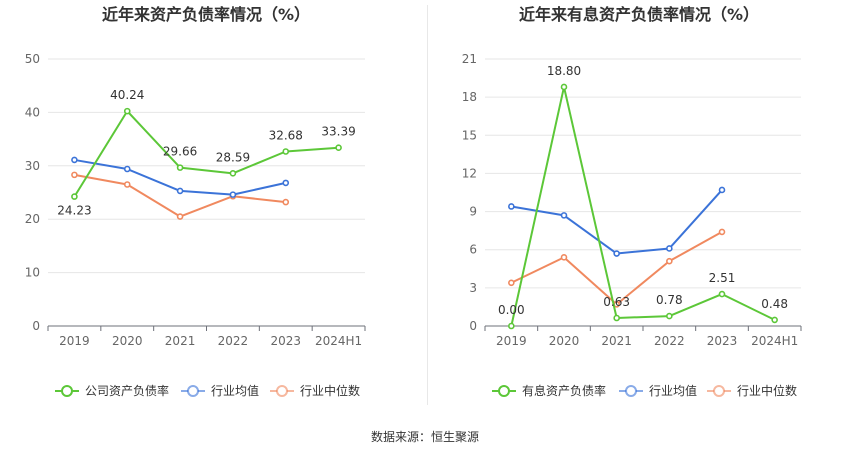  I want to click on y-tick-label: 12, so click(469, 173).